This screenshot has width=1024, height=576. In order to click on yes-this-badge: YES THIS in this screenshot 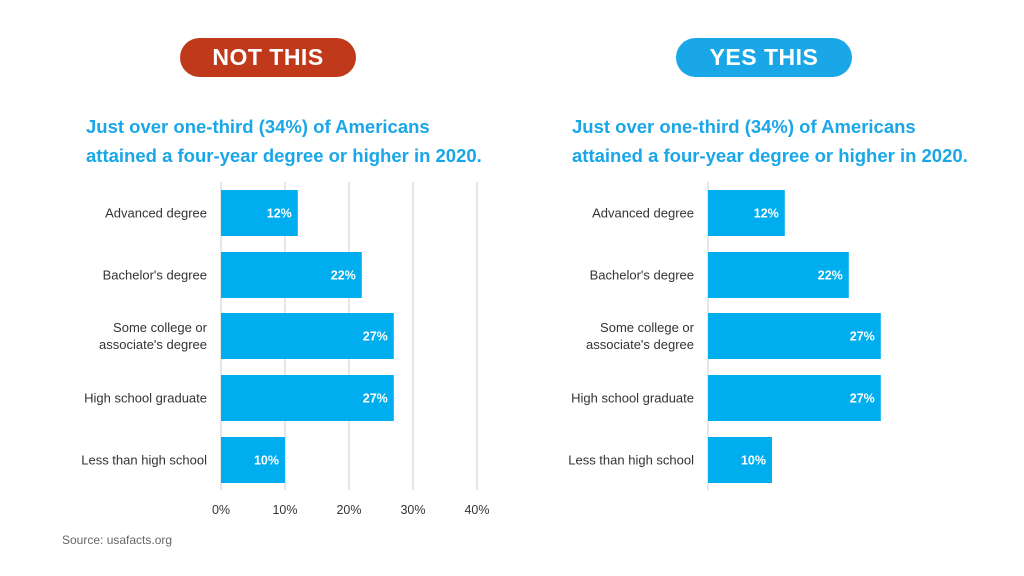, I will do `click(764, 57)`.